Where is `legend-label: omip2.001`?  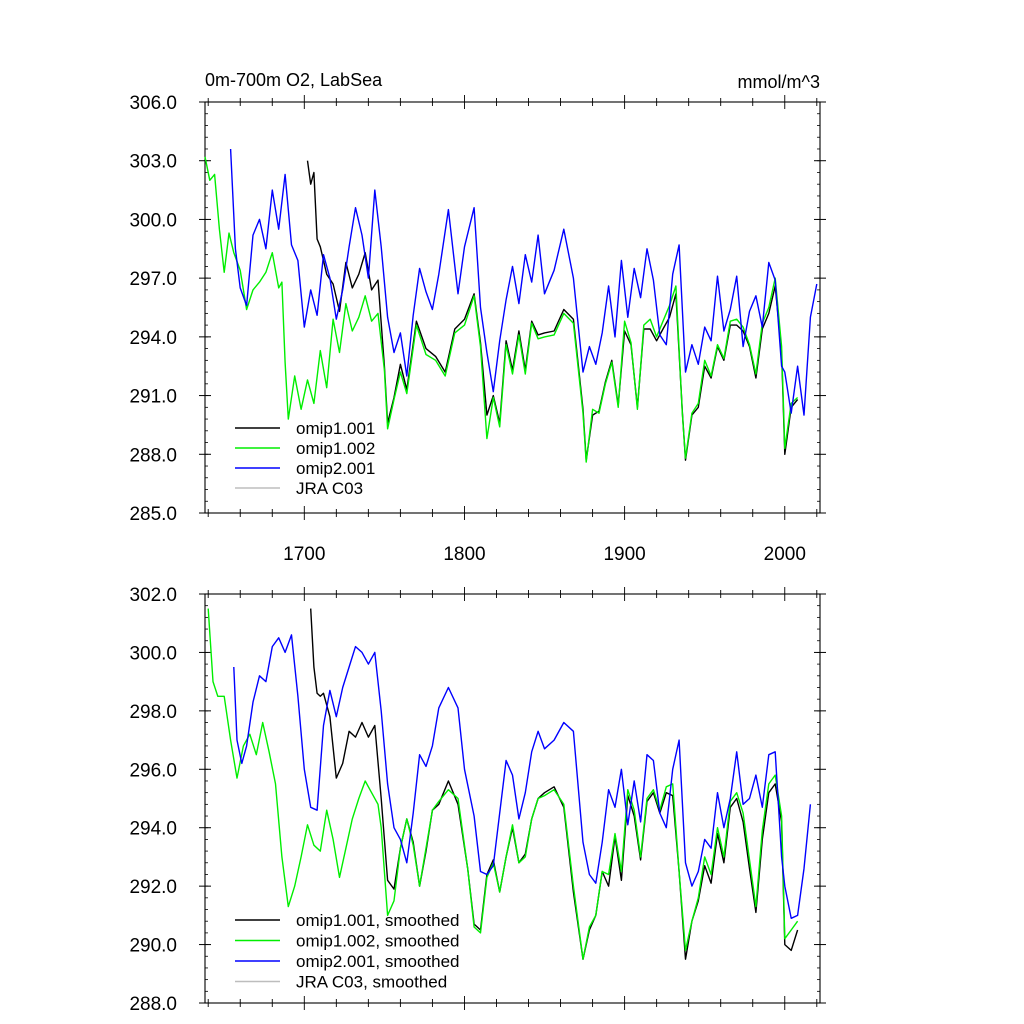
legend-label: omip2.001 is located at coordinates (335, 468).